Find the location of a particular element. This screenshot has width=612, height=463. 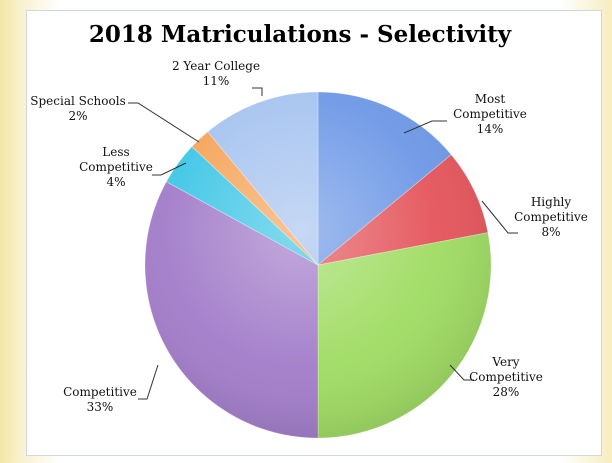

slice-name-label-1: Highly is located at coordinates (551, 202).